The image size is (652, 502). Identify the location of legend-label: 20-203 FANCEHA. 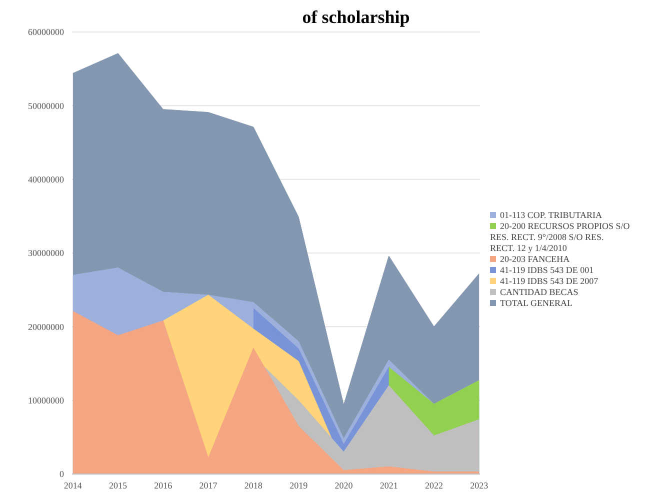
(535, 259).